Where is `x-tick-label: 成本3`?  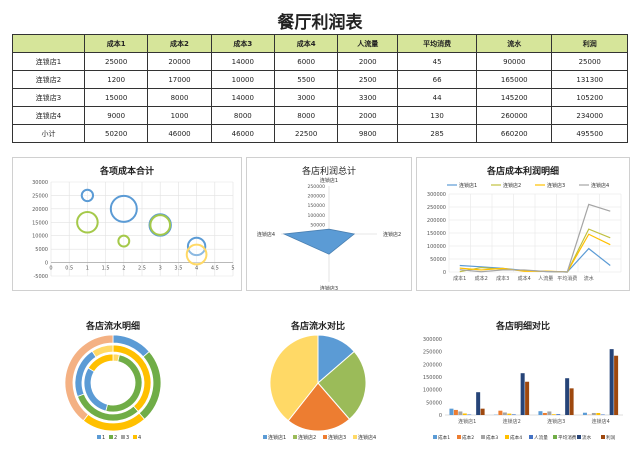
x-tick-label: 成本3 is located at coordinates (502, 278).